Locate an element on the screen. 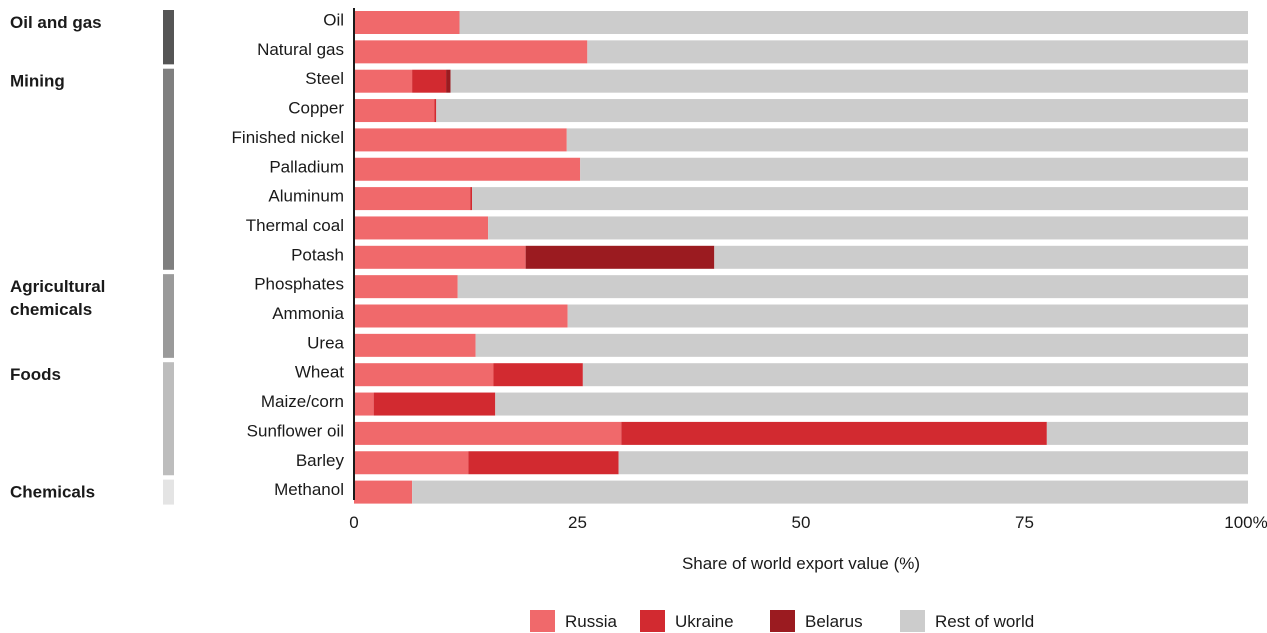 The width and height of the screenshot is (1267, 633). category-label: Potash is located at coordinates (317, 254).